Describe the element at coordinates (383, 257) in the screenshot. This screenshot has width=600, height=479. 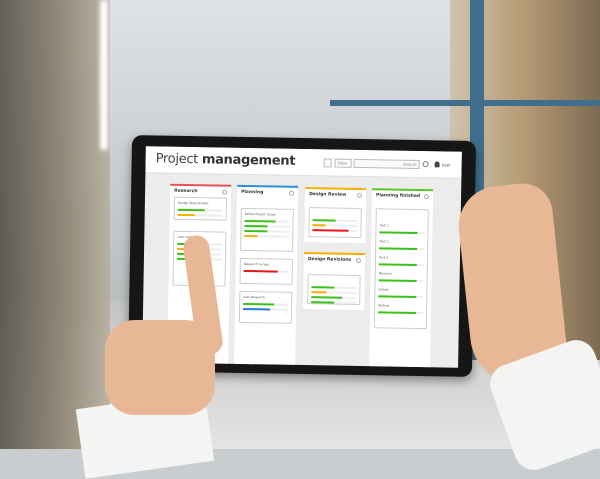
I see `bar-label: Task 3` at that location.